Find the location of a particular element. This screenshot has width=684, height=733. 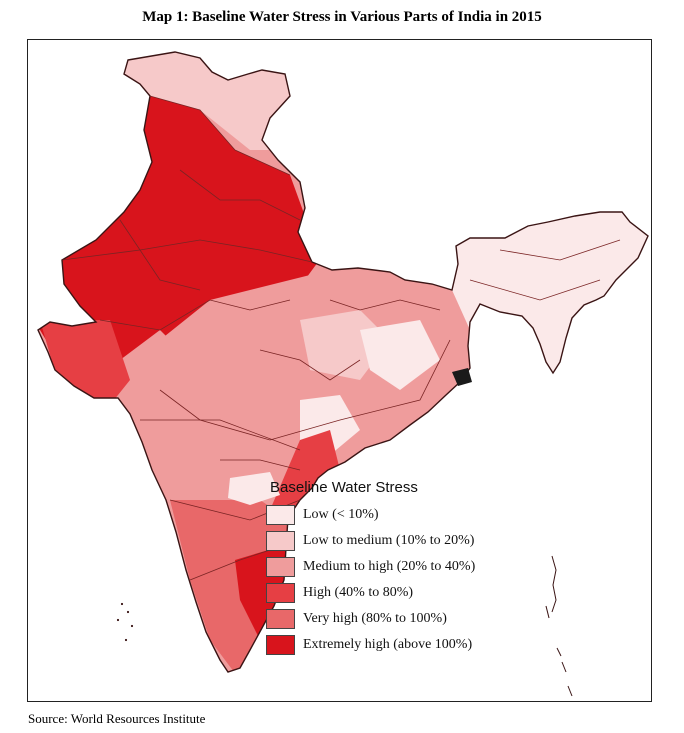

no-data-region is located at coordinates (462, 377).